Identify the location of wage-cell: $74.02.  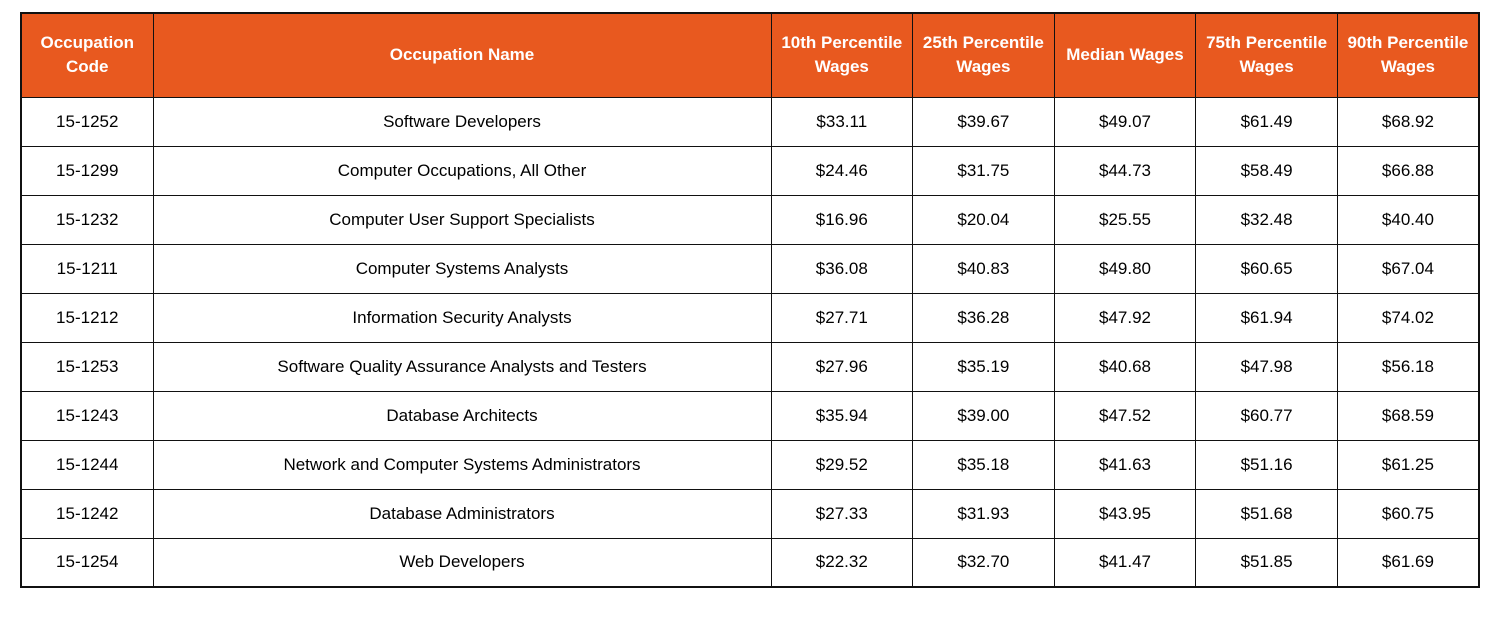
(1408, 317).